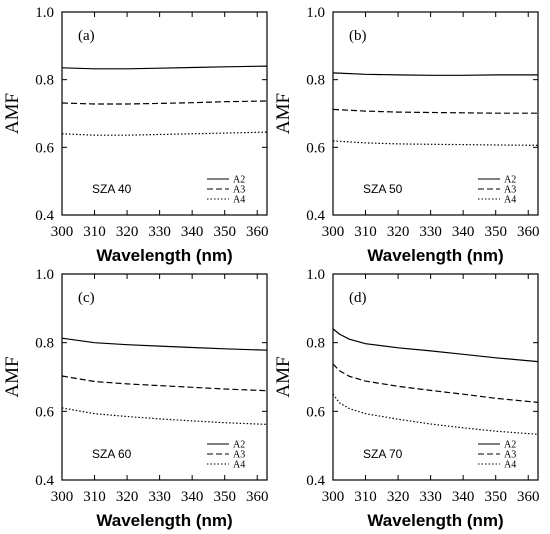 This screenshot has height=534, width=550. Describe the element at coordinates (112, 454) in the screenshot. I see `sza-annotation: SZA 60` at that location.